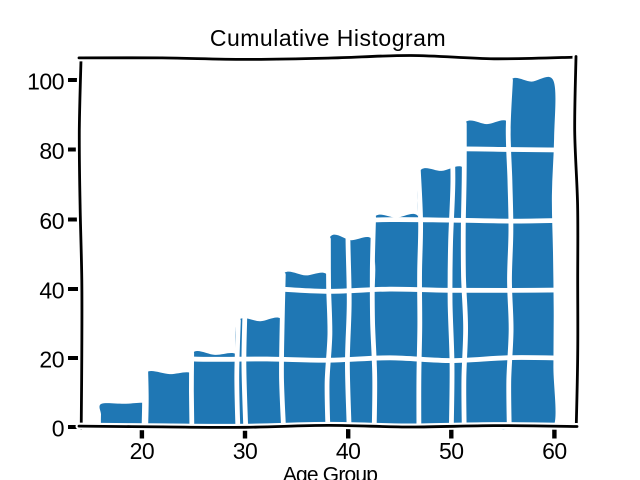 The height and width of the screenshot is (480, 640). Describe the element at coordinates (330, 472) in the screenshot. I see `svg-text: Age Group` at that location.